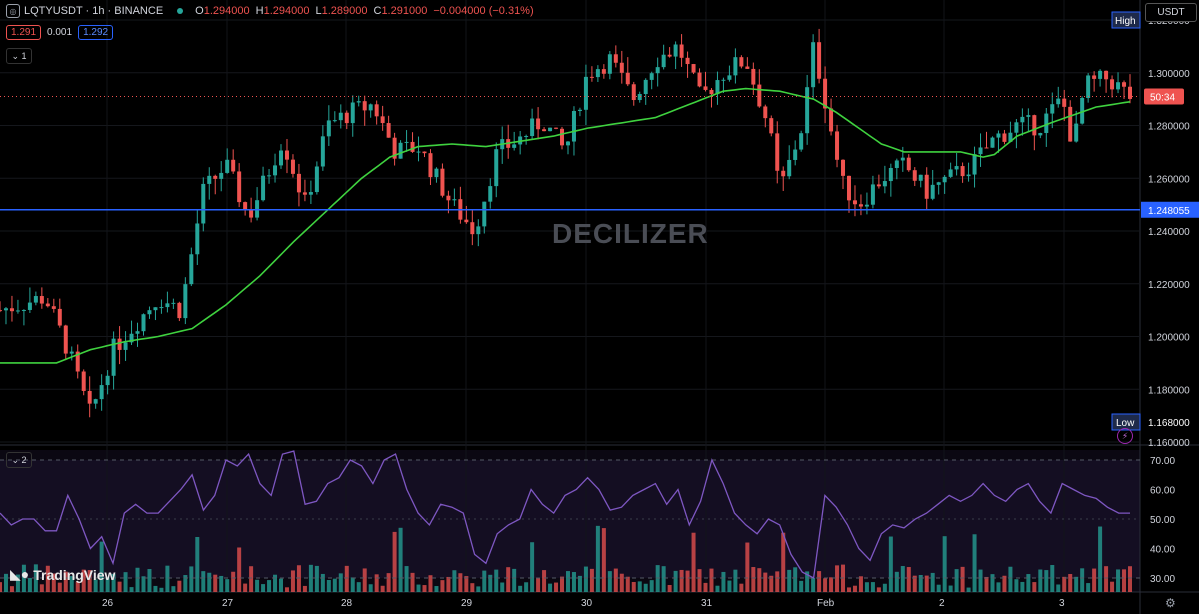 Image resolution: width=1199 pixels, height=614 pixels. I want to click on rsi-pane-count: 2, so click(24, 460).